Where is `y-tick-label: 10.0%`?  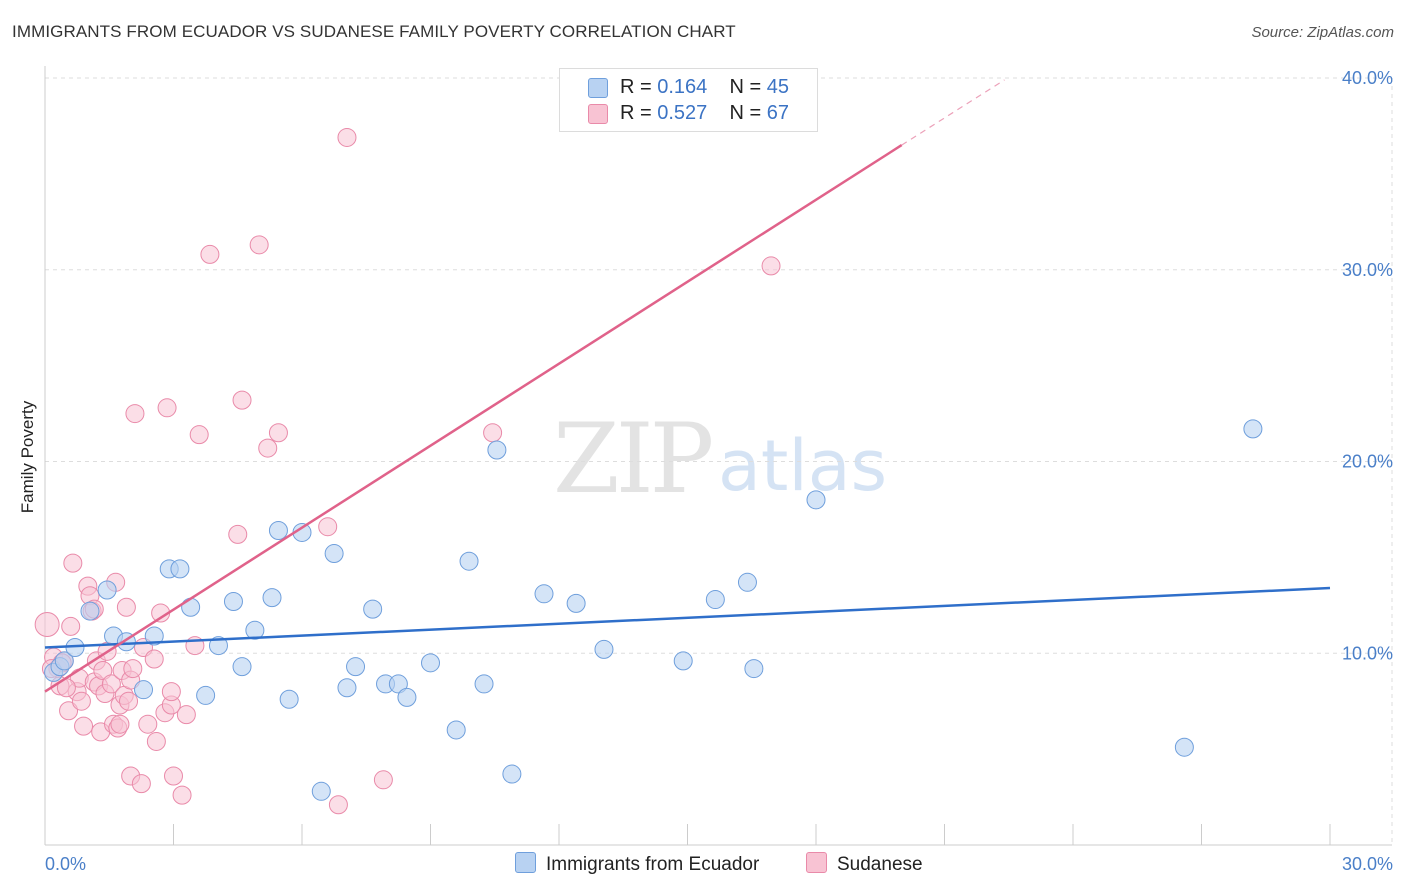
y-tick-label: 10.0% is located at coordinates (1367, 653).